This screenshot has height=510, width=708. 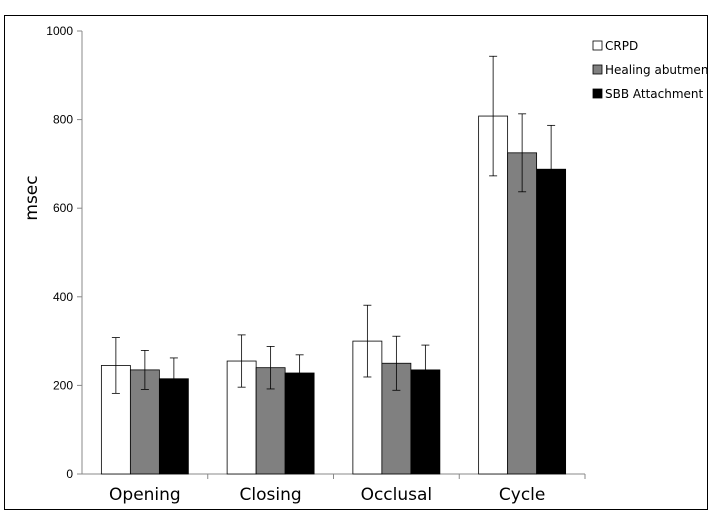 What do you see at coordinates (271, 495) in the screenshot?
I see `x-category-label: Closing` at bounding box center [271, 495].